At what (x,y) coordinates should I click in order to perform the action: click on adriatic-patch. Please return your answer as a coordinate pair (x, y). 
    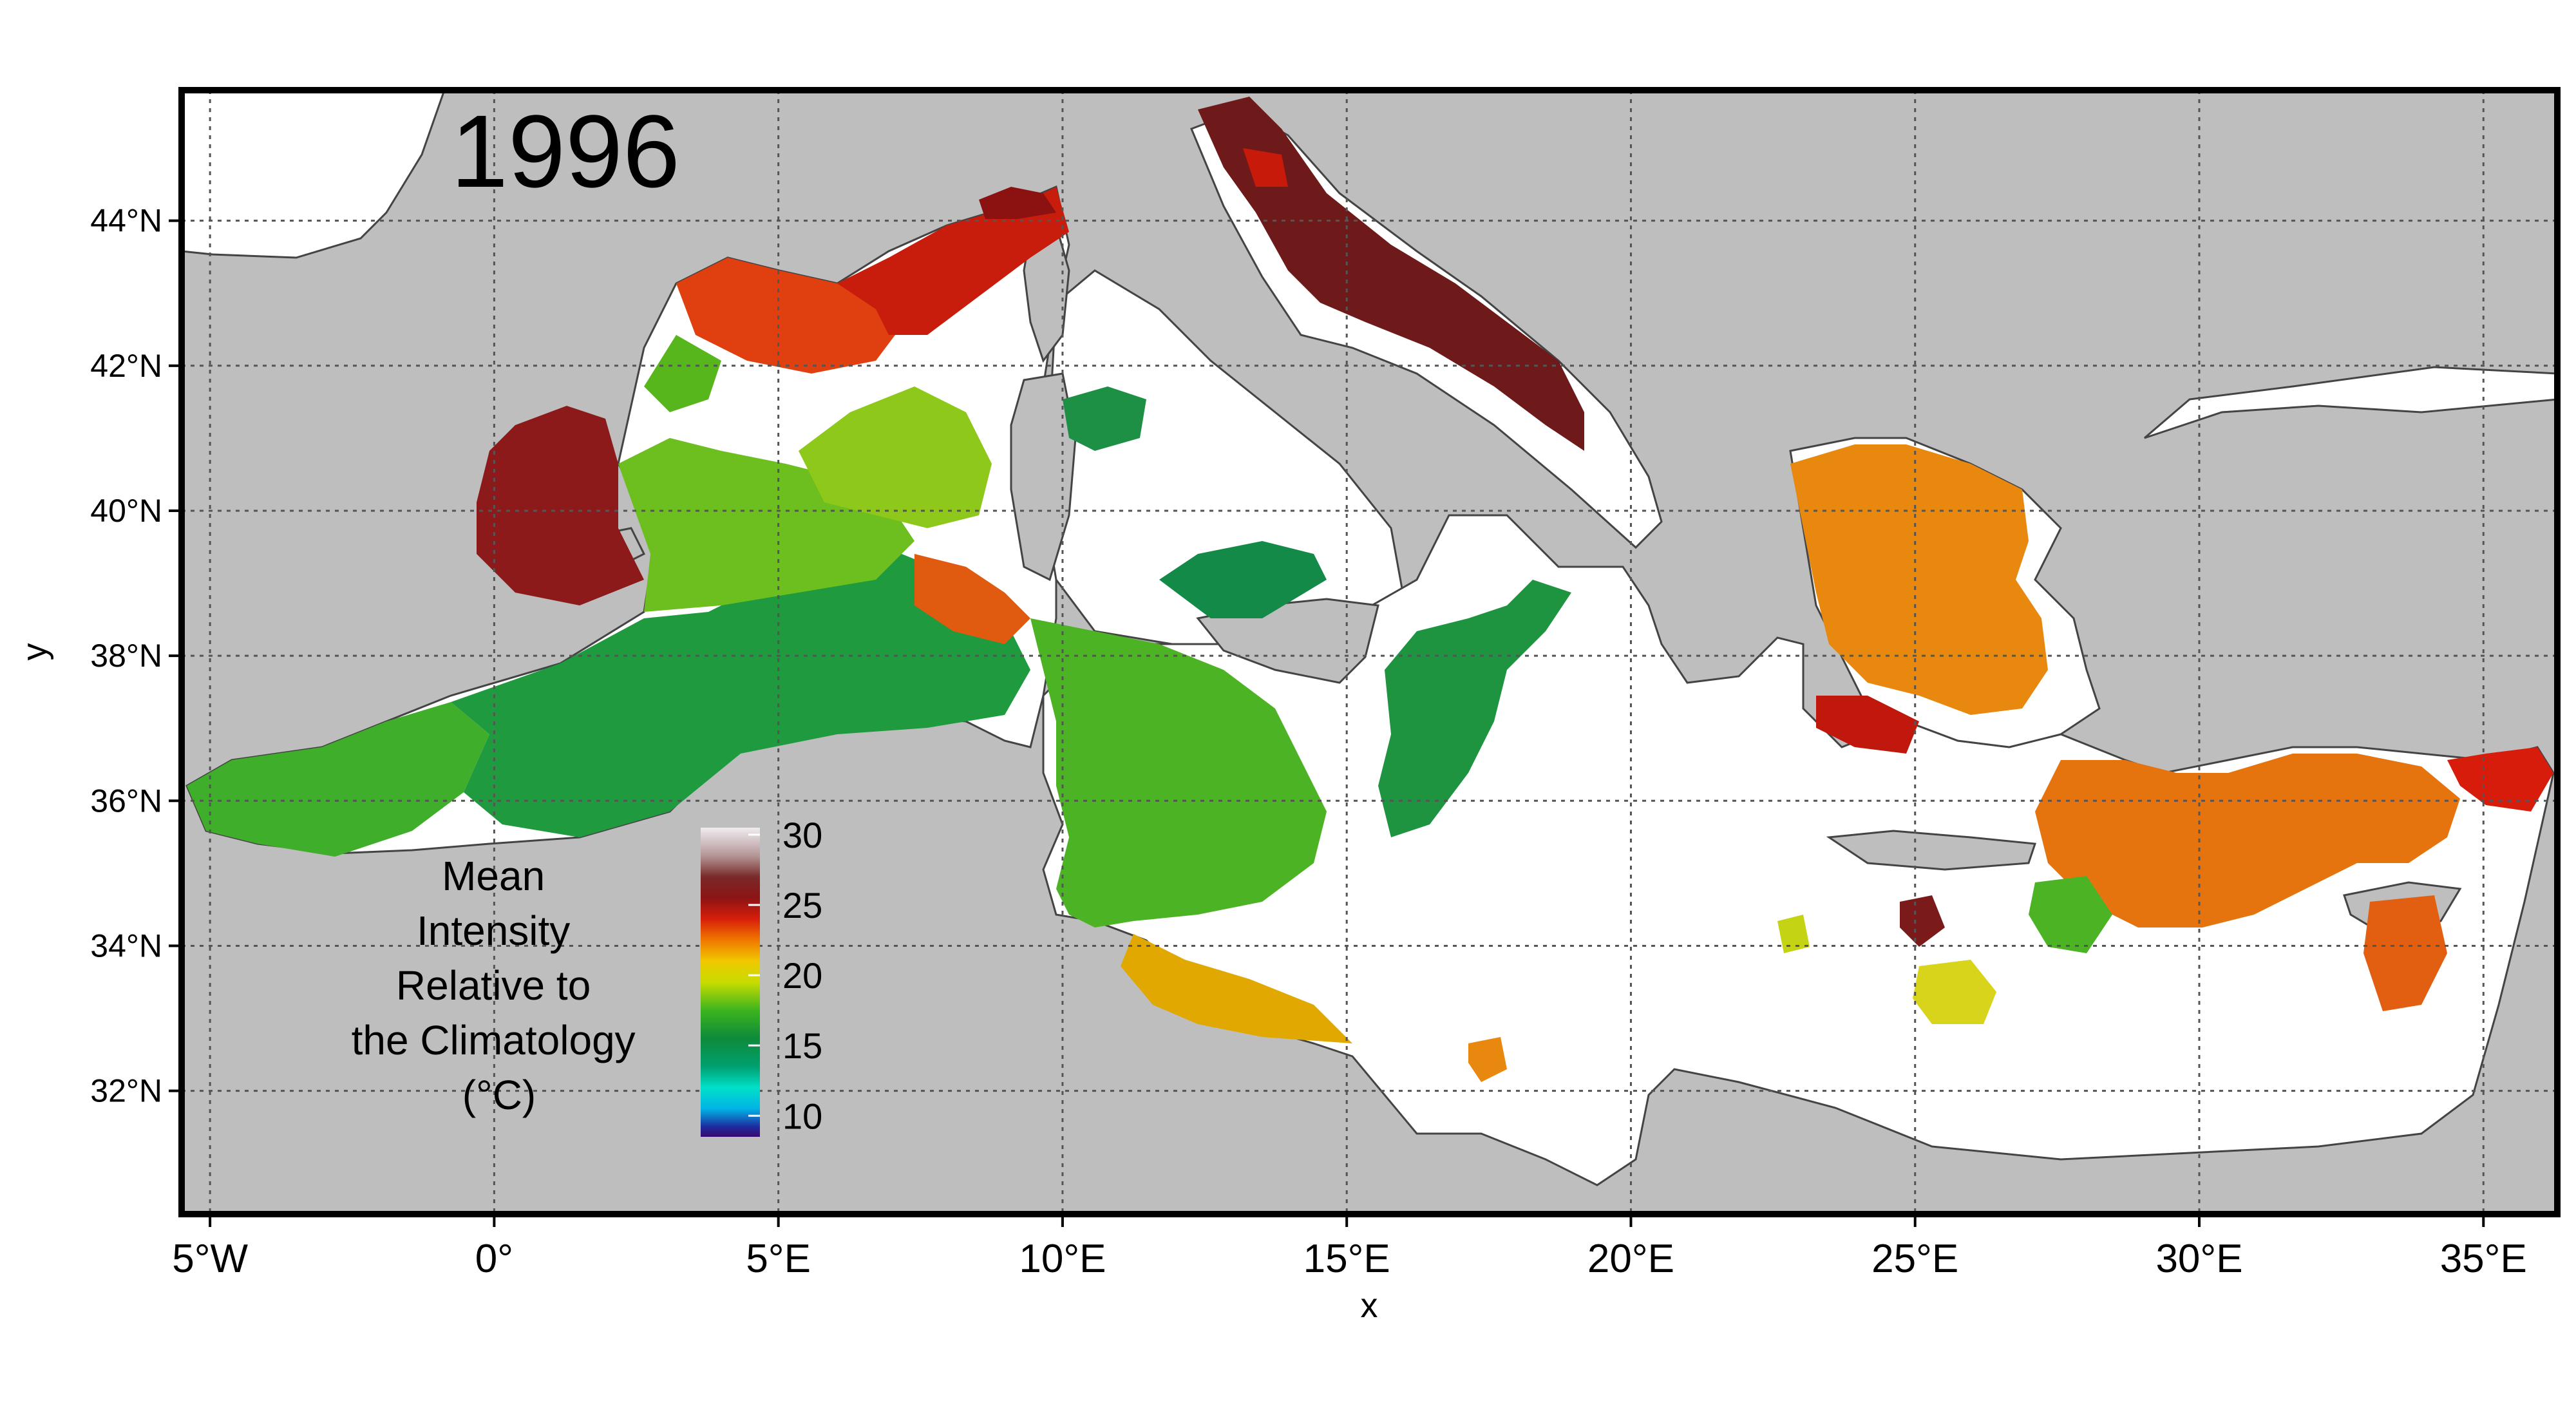
    Looking at the image, I should click on (1391, 274).